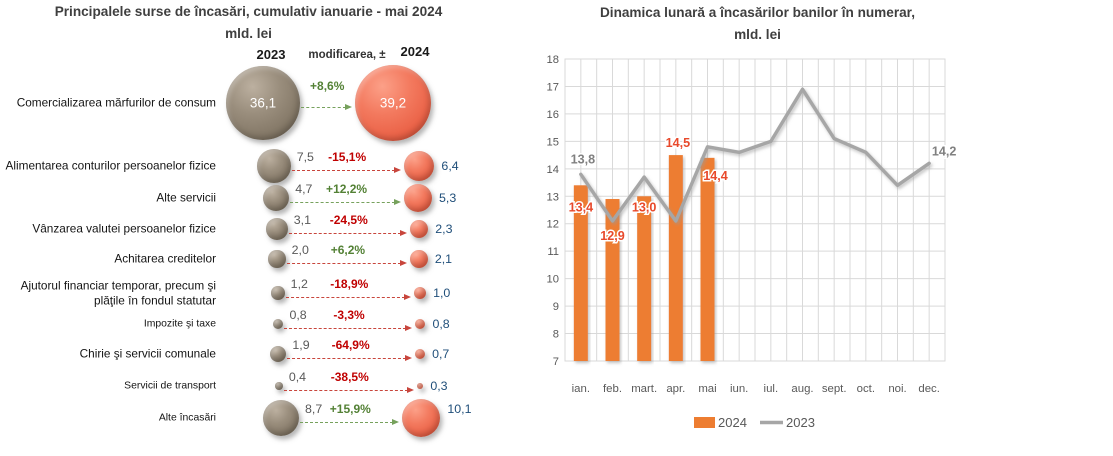  What do you see at coordinates (553, 60) in the screenshot?
I see `y-axis-tick: 18` at bounding box center [553, 60].